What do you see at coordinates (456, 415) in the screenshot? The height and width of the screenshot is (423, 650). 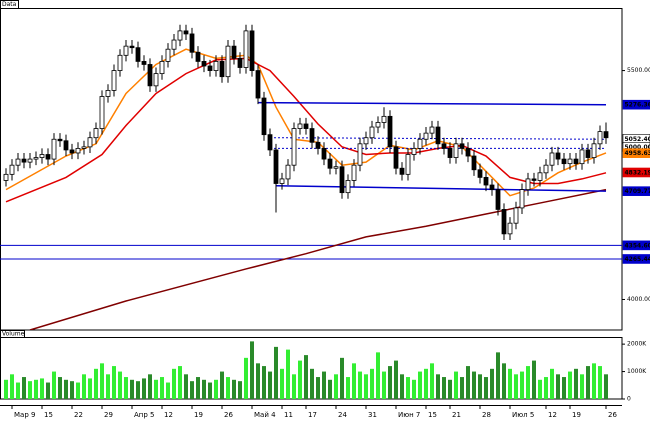 I see `x-tick-label: 21` at bounding box center [456, 415].